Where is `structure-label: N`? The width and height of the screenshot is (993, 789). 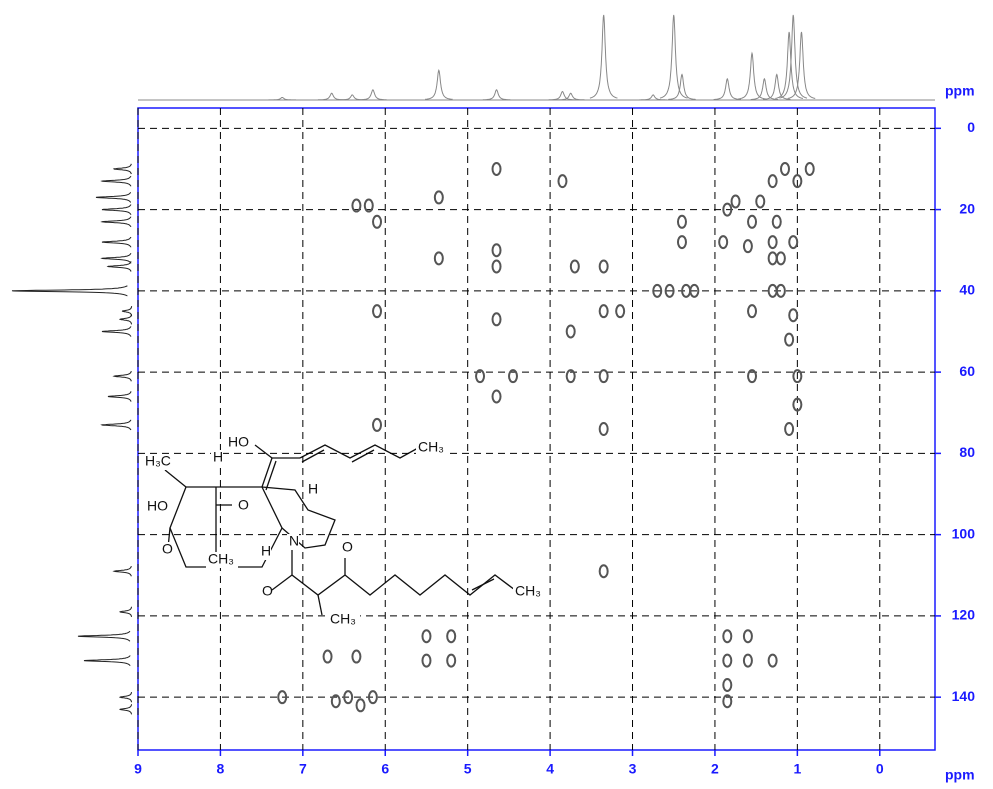 structure-label: N is located at coordinates (294, 541).